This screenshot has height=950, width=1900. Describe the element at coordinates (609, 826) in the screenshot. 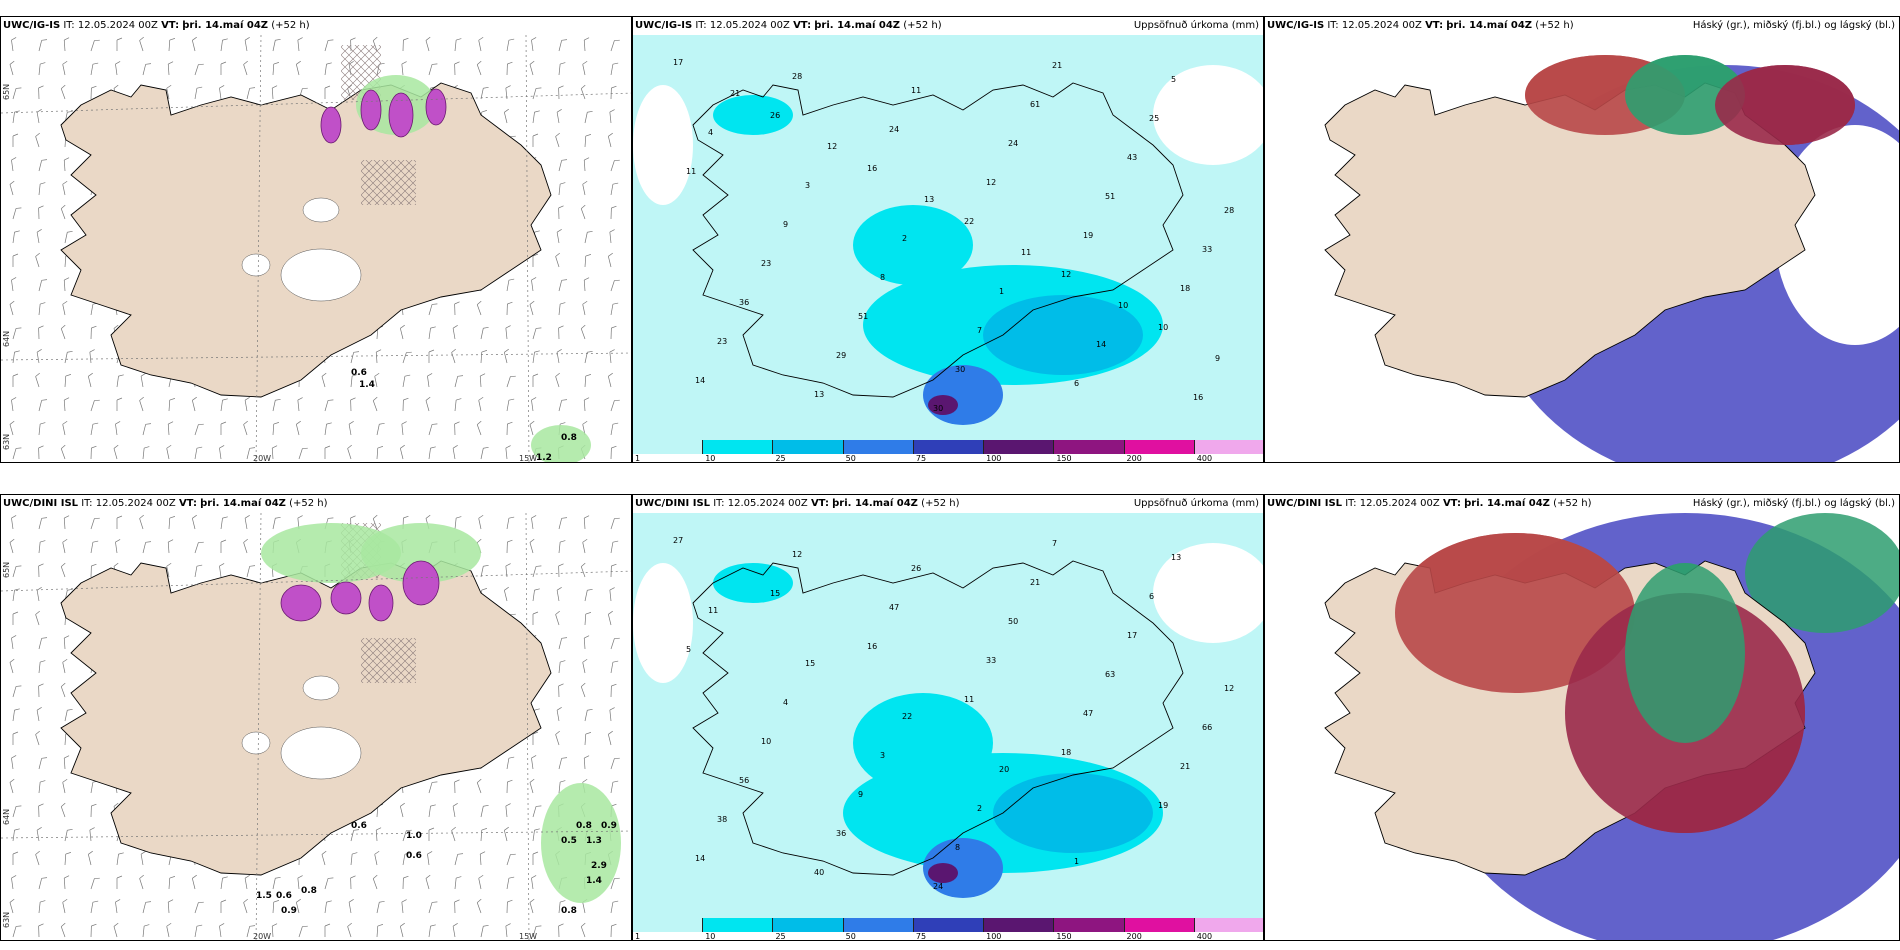

I see `precip-value-label: 0.9` at that location.